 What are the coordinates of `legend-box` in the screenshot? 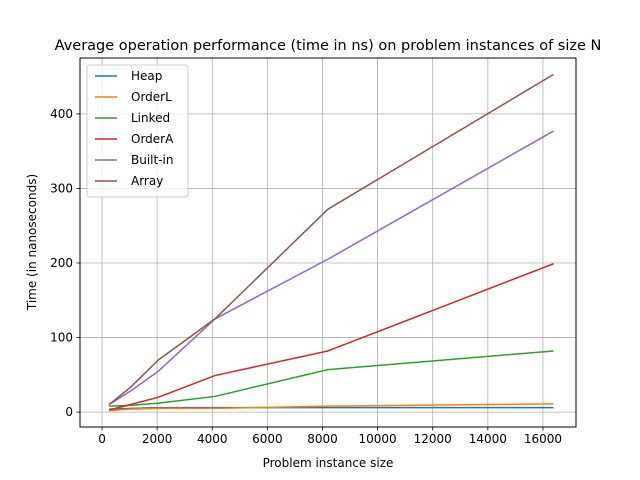 It's located at (137, 131).